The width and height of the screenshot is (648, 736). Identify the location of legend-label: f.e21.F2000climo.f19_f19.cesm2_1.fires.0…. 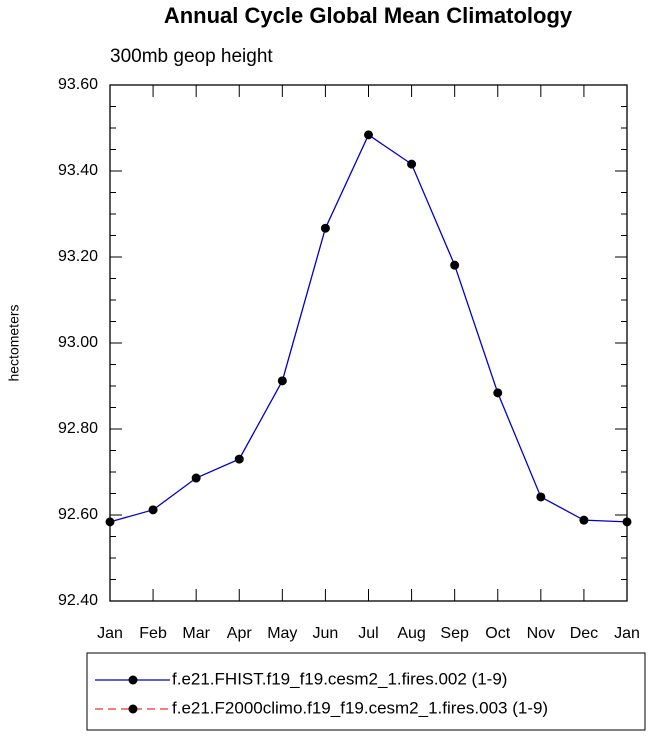
(360, 707).